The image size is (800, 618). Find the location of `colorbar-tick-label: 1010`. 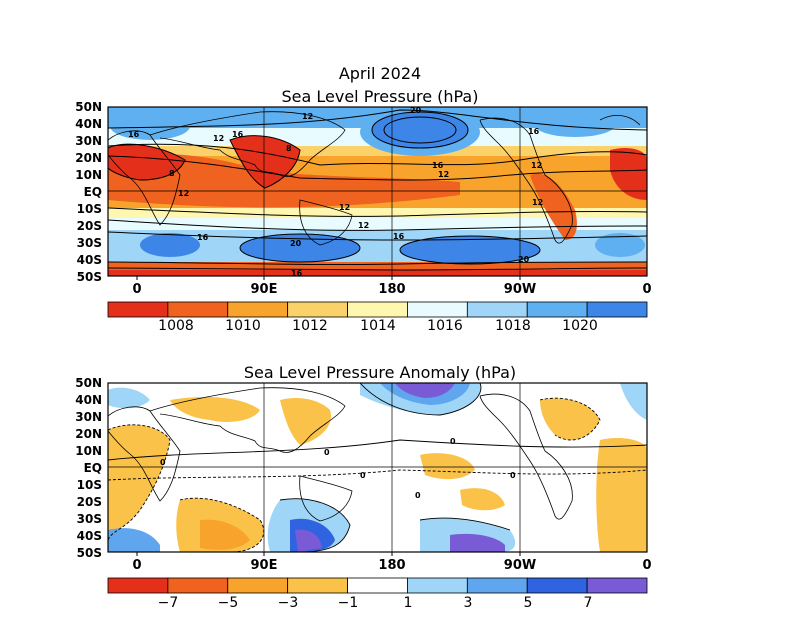

colorbar-tick-label: 1010 is located at coordinates (243, 326).